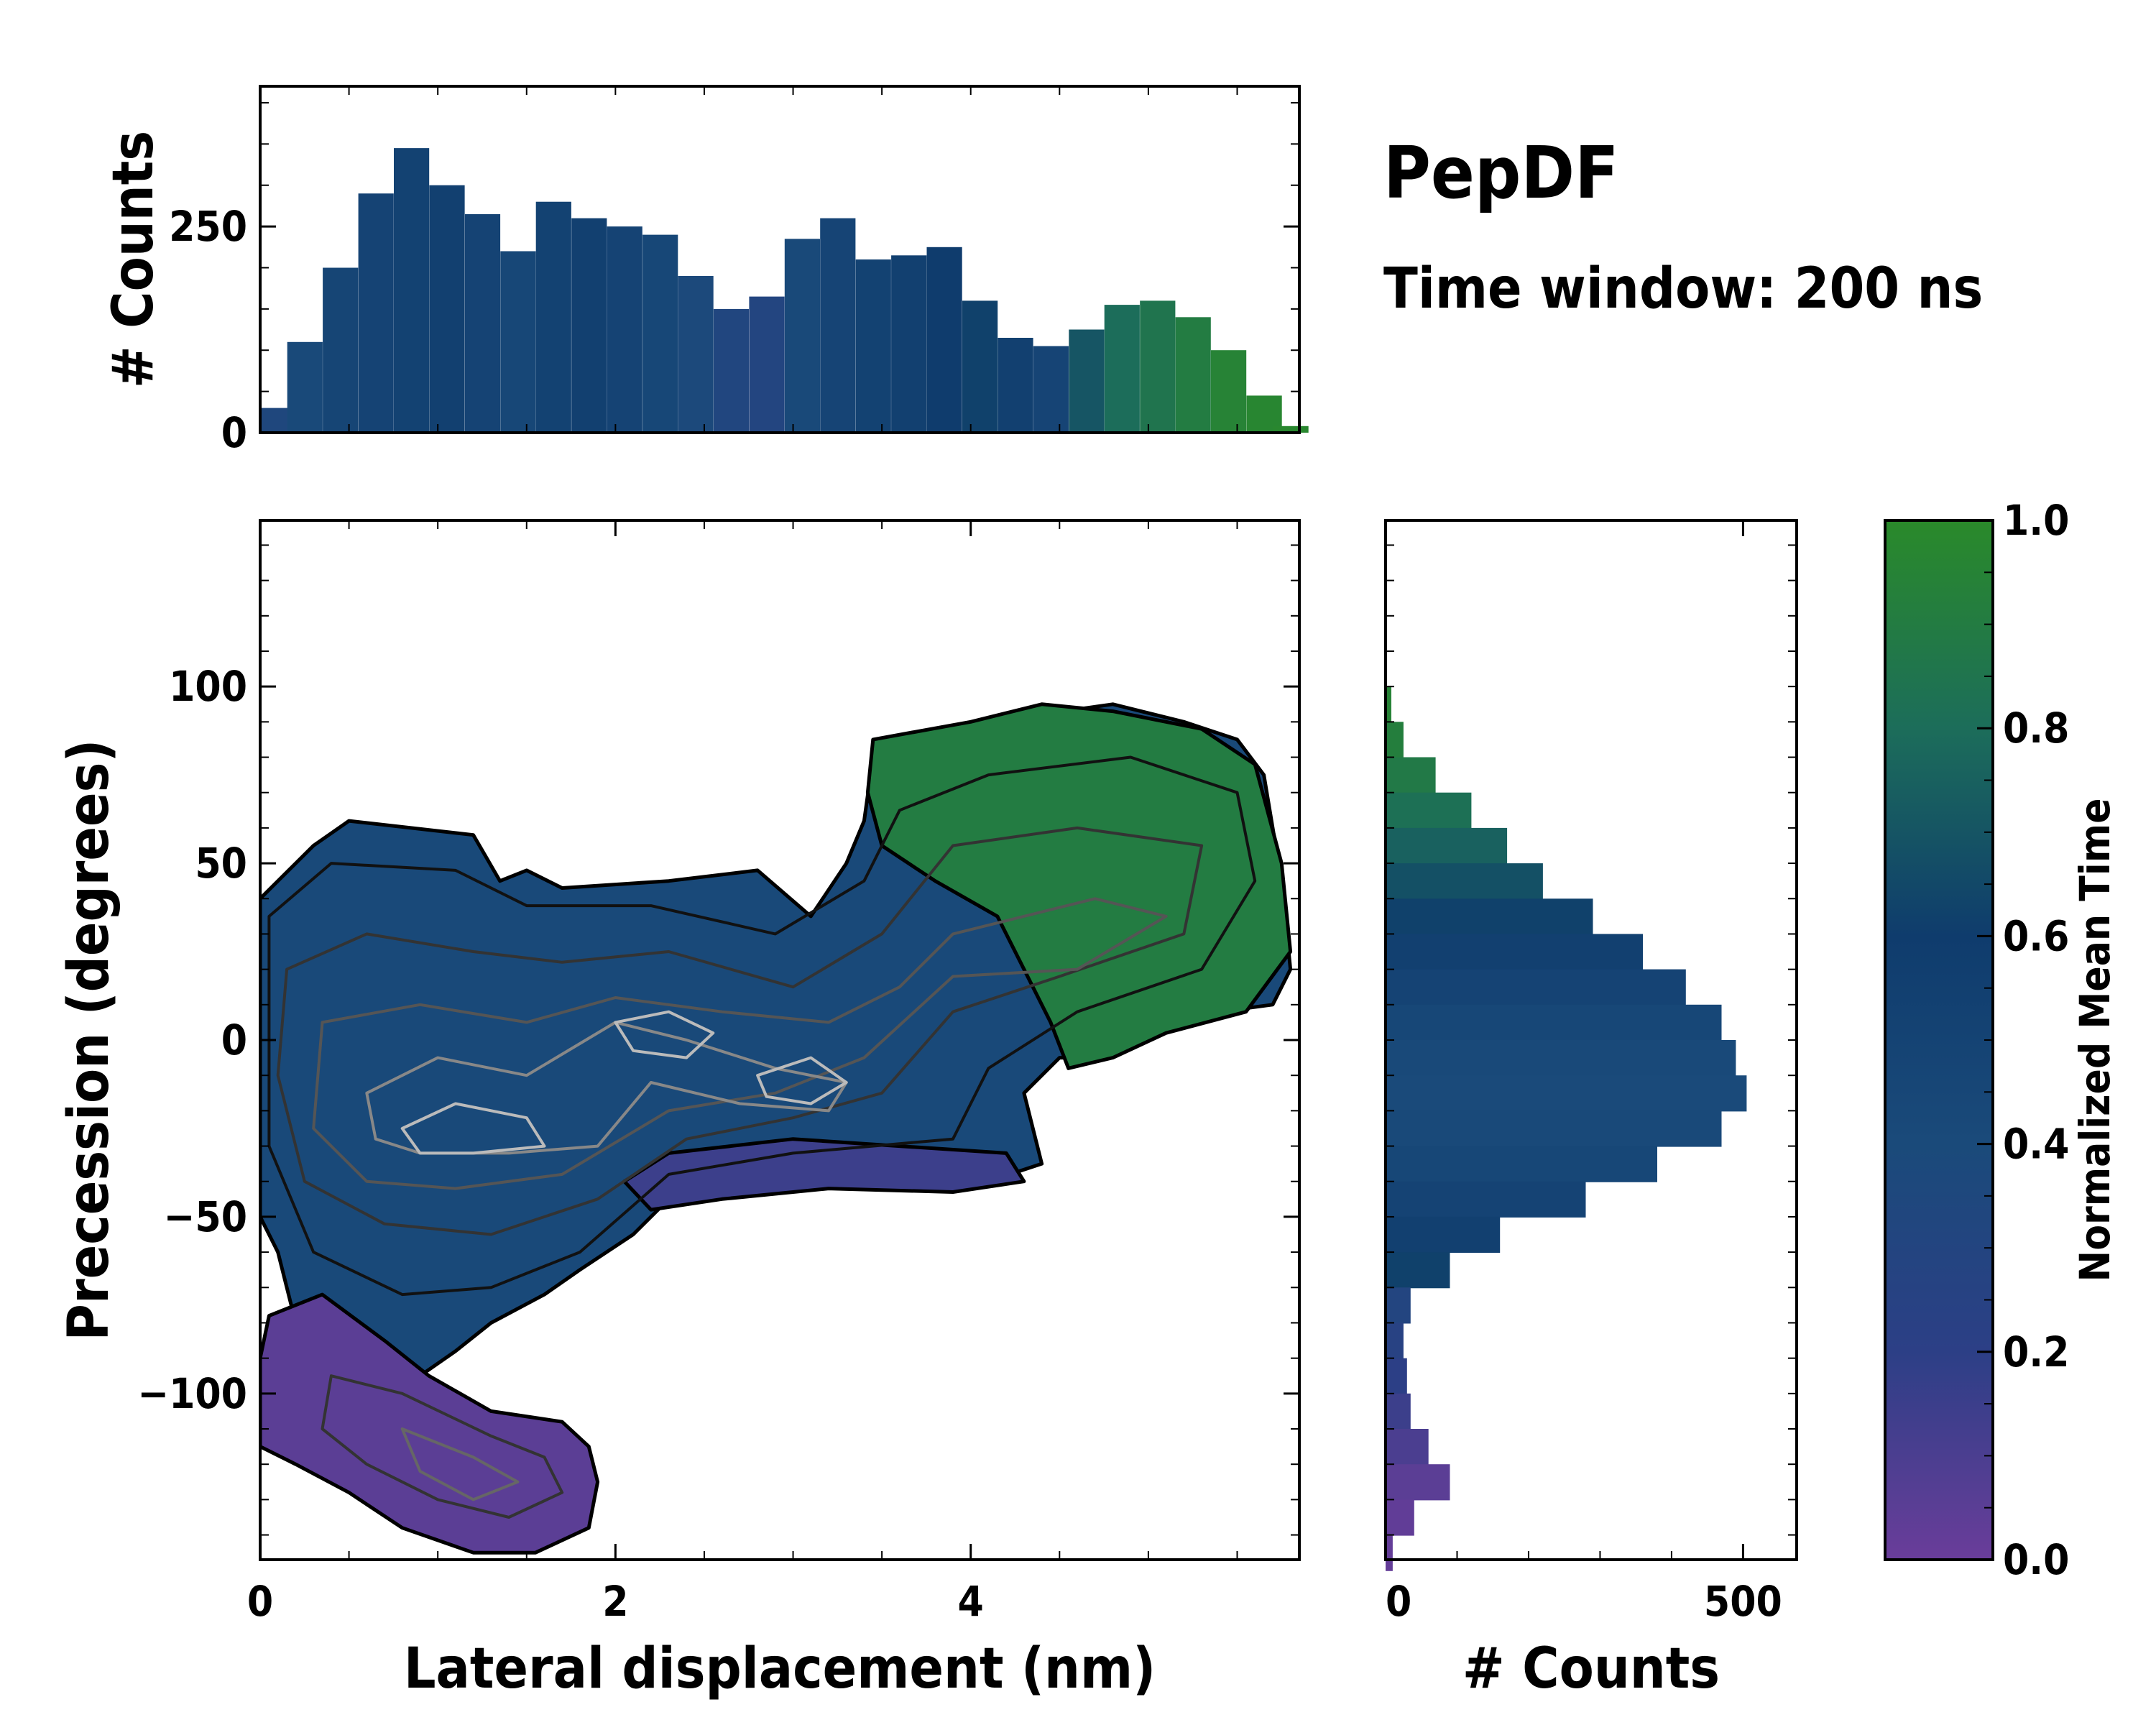 This screenshot has width=2156, height=1725. What do you see at coordinates (89, 1040) in the screenshot?
I see `y-axis-title: Precession (degrees)` at bounding box center [89, 1040].